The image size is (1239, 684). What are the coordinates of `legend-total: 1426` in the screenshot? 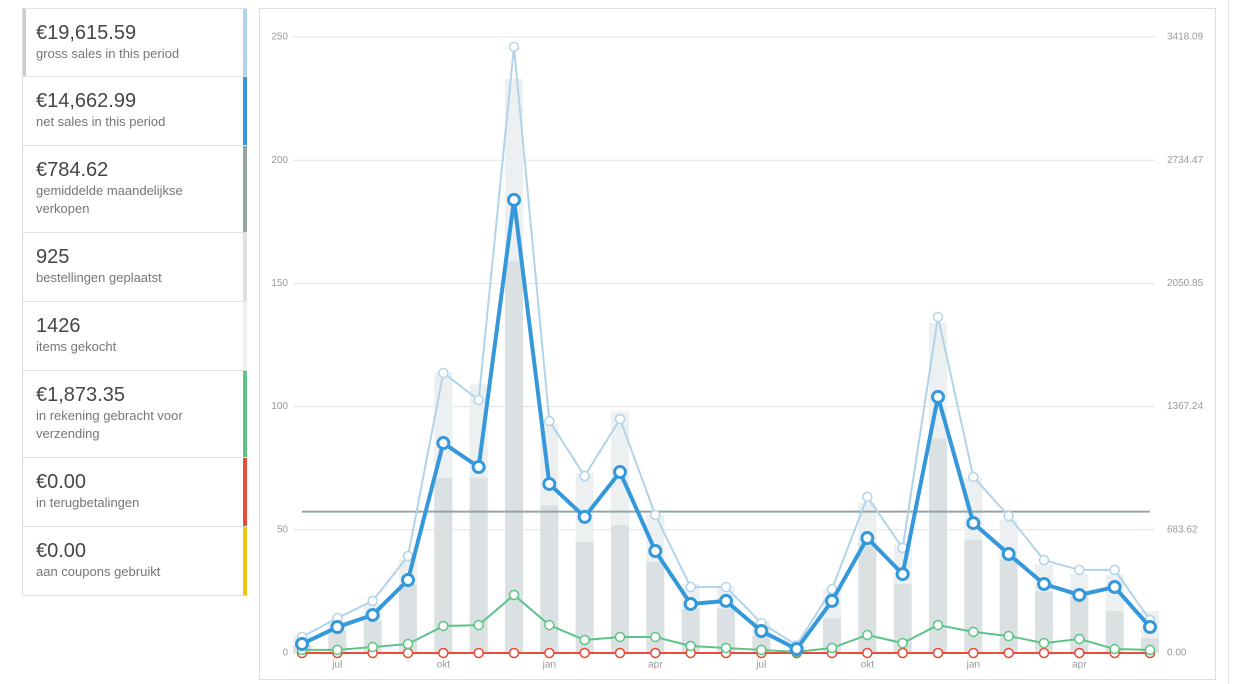 It's located at (58, 326).